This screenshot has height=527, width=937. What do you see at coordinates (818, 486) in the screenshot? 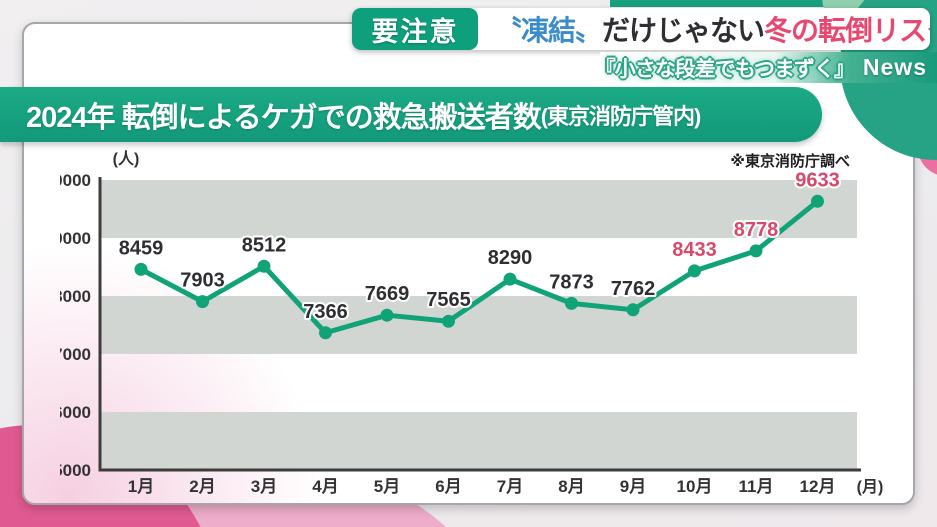
I see `svg-text: 12月` at bounding box center [818, 486].